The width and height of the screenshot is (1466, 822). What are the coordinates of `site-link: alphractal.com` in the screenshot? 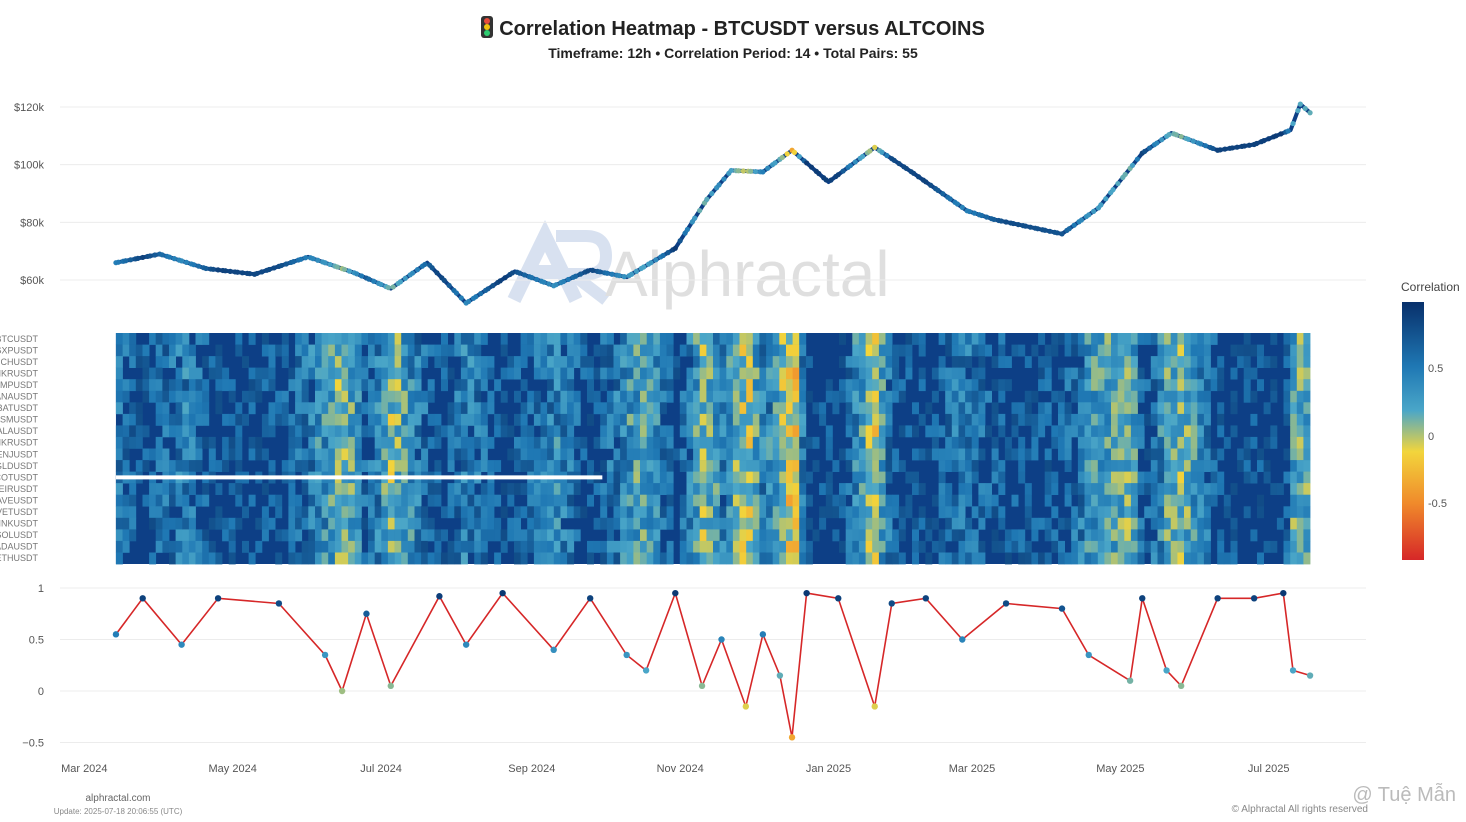 It's located at (118, 798).